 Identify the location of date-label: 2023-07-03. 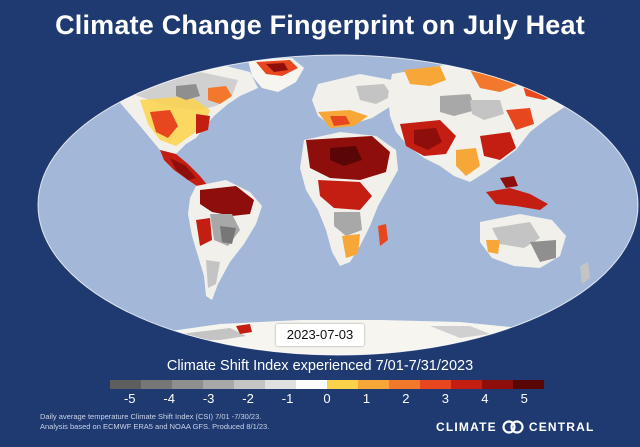
(320, 335).